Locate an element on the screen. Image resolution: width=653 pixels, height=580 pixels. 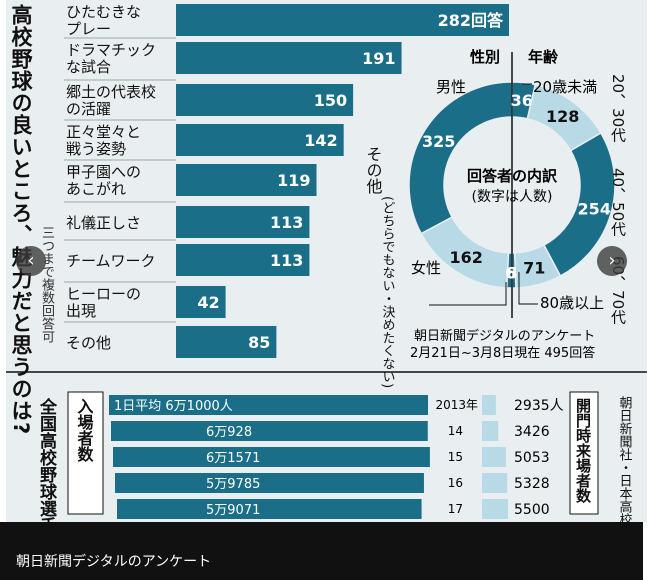
category-label: の活躍 is located at coordinates (88, 109).